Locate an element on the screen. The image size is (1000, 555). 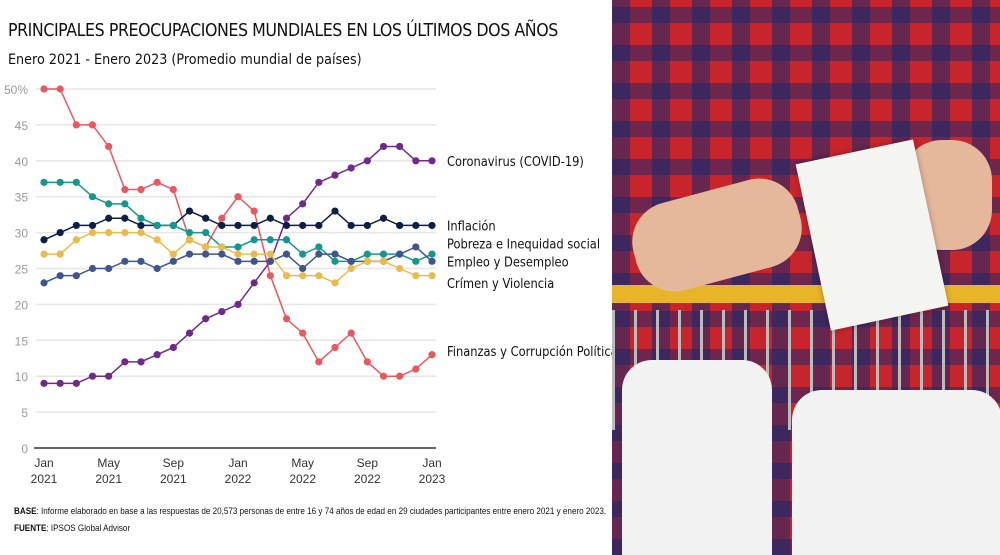
base-label: BASE is located at coordinates (25, 511).